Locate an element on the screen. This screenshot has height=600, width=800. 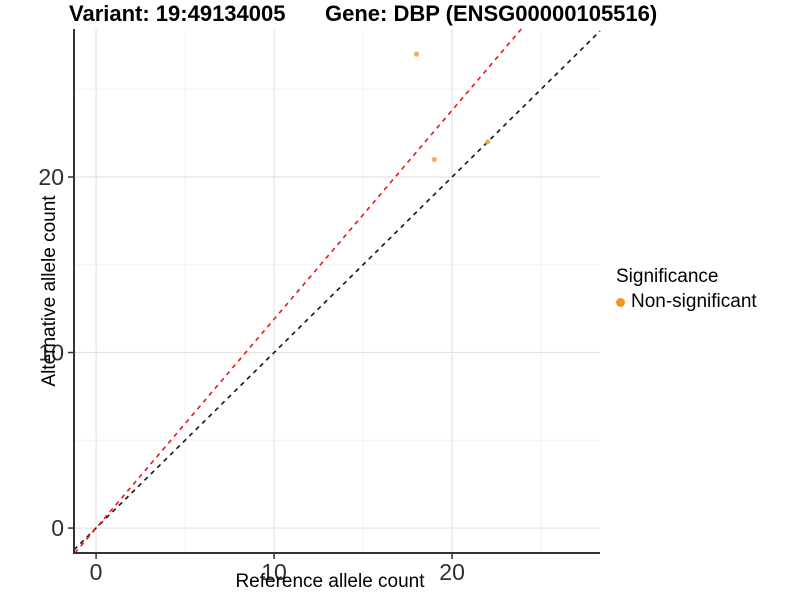
legend-item-label: Non-significant is located at coordinates (694, 301).